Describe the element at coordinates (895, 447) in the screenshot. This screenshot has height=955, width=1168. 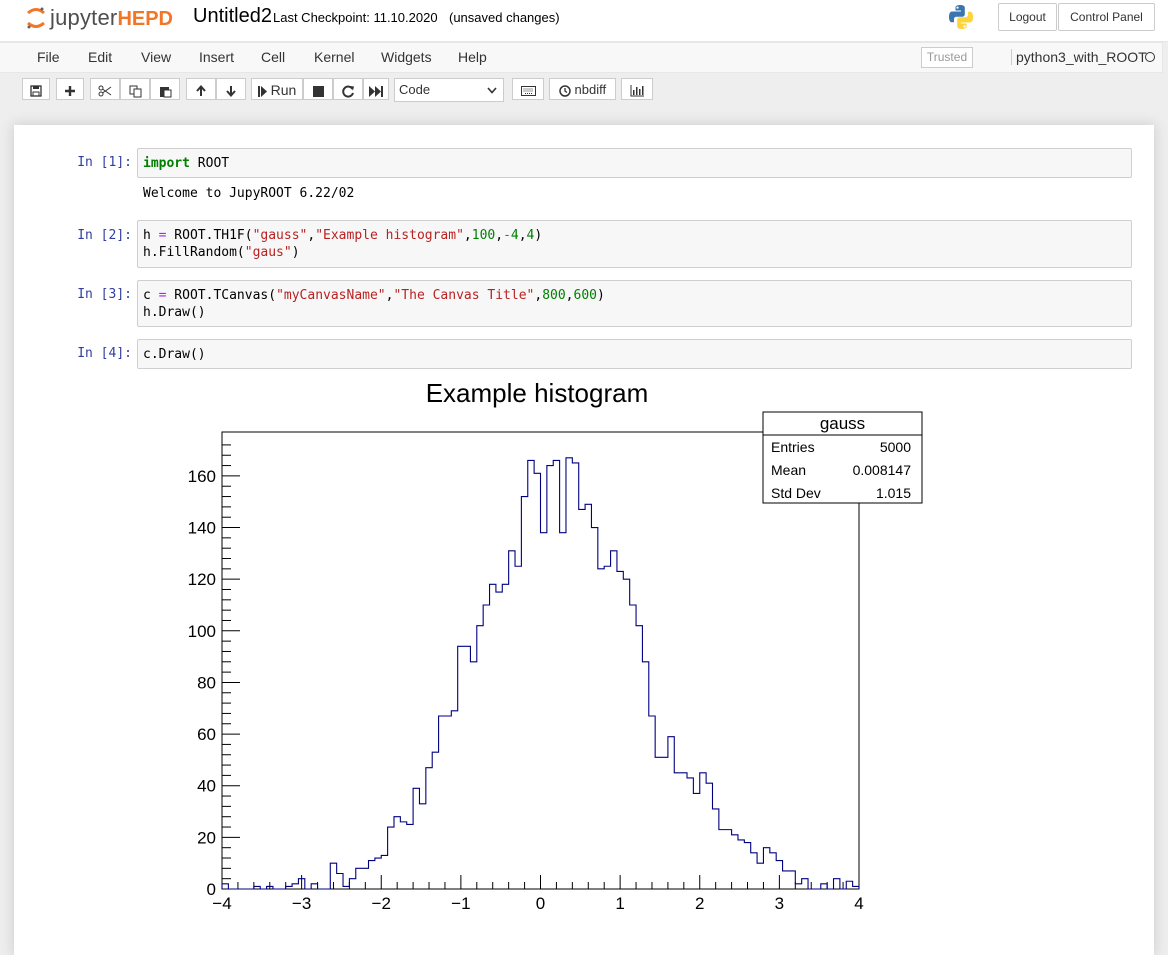
I see `stats-value: 5000` at that location.